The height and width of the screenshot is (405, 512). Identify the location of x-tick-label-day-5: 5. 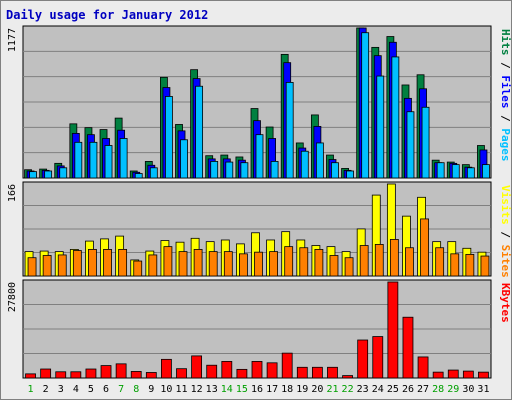
(91, 389).